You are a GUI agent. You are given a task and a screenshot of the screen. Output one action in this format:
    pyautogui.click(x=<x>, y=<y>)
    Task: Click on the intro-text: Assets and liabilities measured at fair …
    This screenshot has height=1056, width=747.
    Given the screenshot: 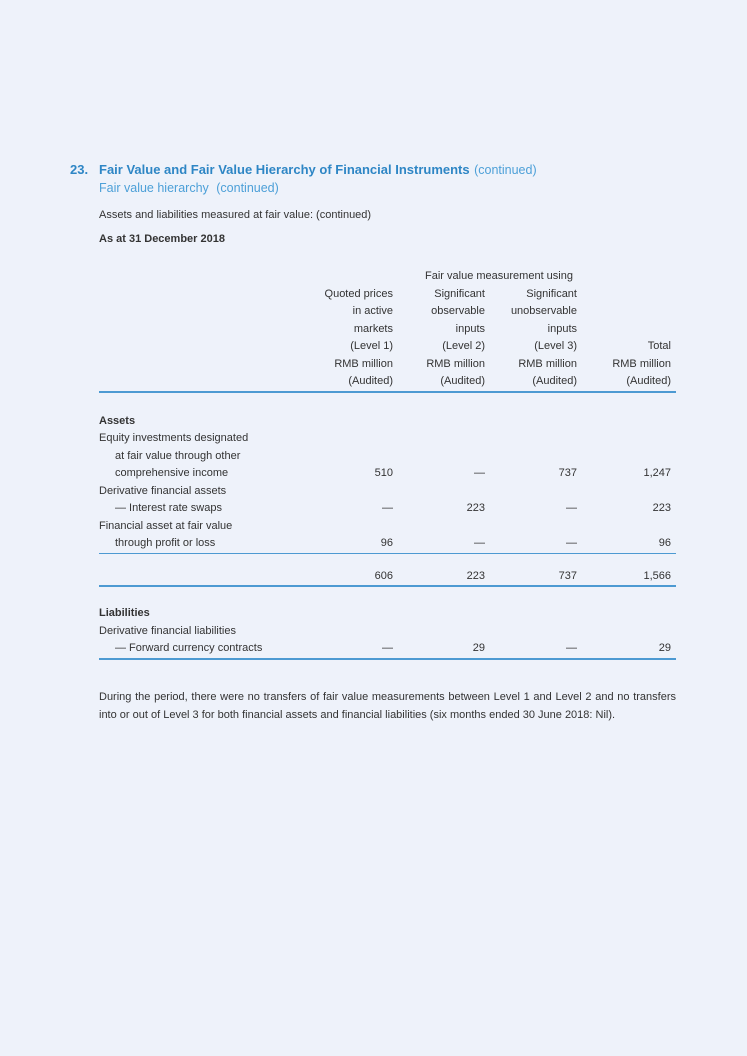 What is the action you would take?
    pyautogui.click(x=235, y=215)
    